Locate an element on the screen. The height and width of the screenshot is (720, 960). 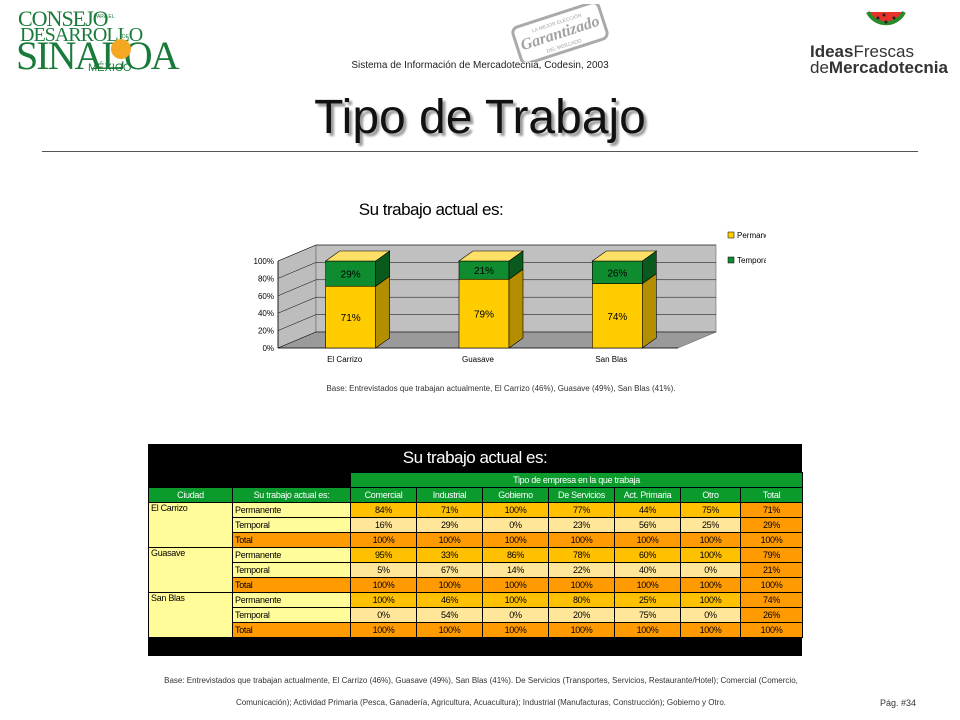
value-cell: 46% is located at coordinates (449, 600).